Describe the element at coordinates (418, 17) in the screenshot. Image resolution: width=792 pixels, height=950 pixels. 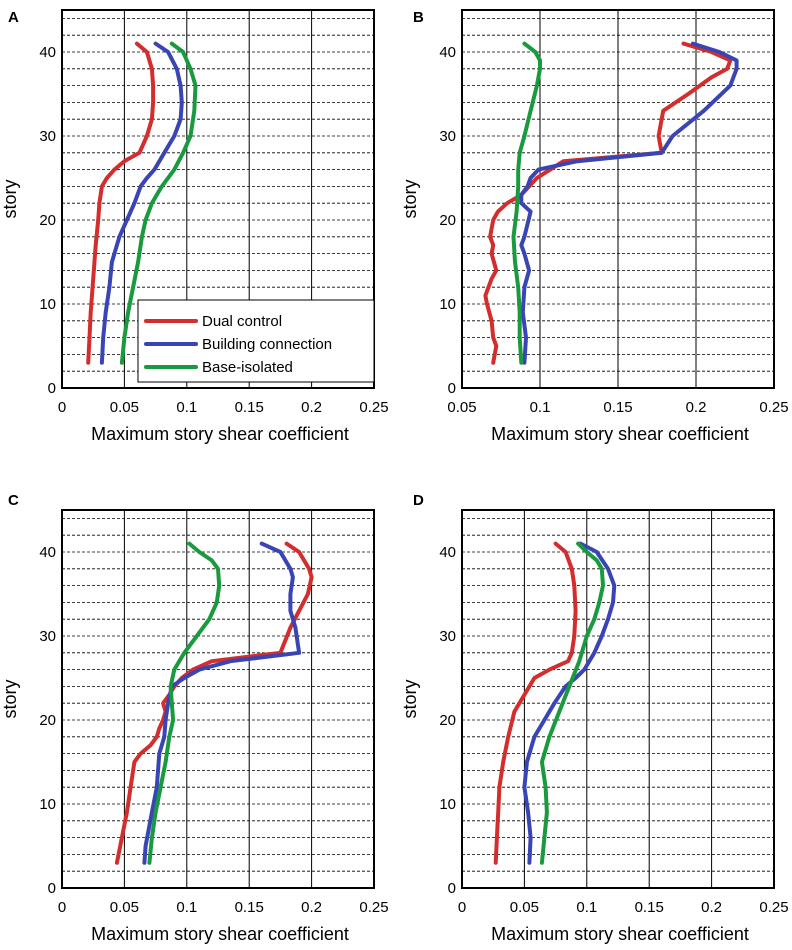
I see `panel-label: B` at that location.